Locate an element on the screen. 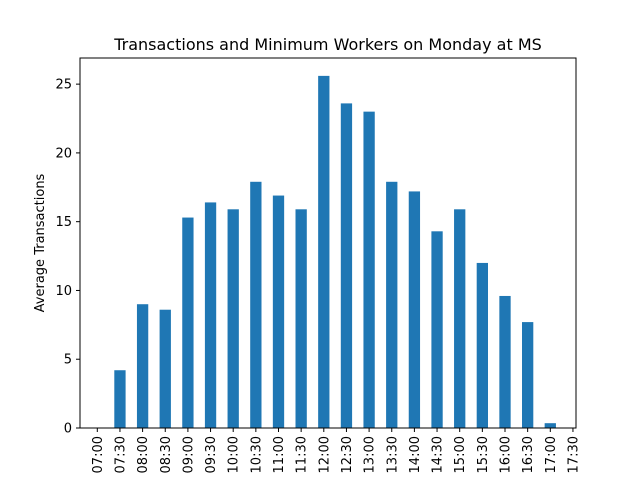 This screenshot has height=480, width=640. x-tick-label: 10:30 is located at coordinates (256, 454).